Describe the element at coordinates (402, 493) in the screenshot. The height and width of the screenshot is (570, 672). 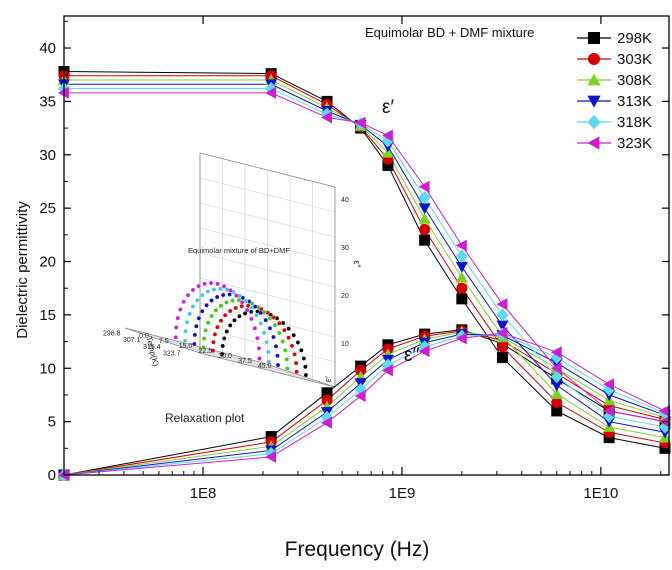
I see `x-tick-label: 1E9` at that location.